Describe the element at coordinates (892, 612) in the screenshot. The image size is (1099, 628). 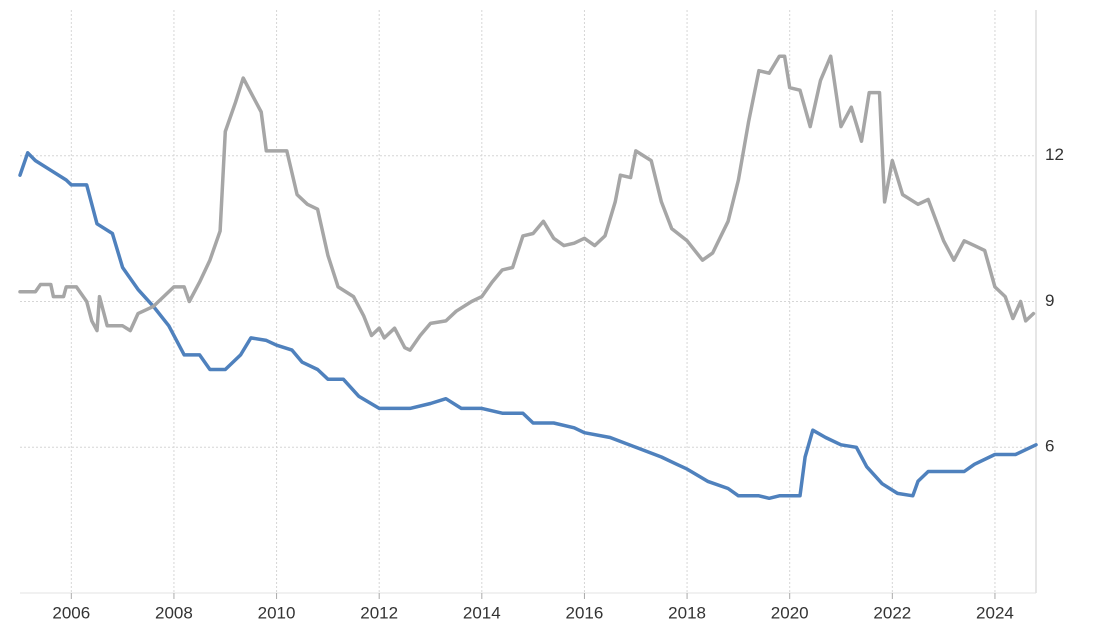
I see `x-tick-label: 2022` at that location.